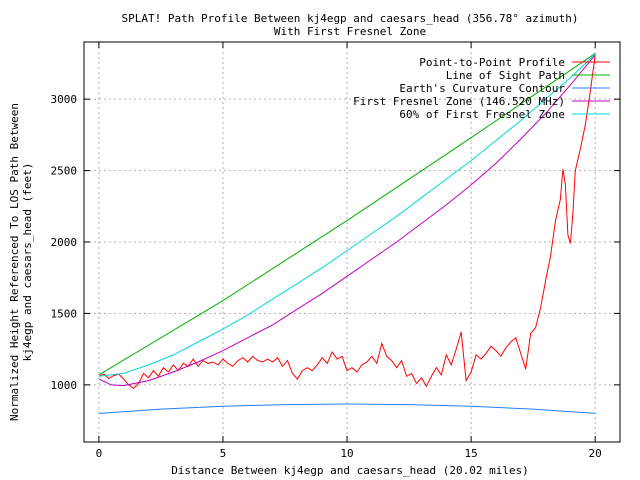 This screenshot has width=640, height=480. I want to click on y-axis-label-line2: kj4egp and caesars_head (feet), so click(27, 262).